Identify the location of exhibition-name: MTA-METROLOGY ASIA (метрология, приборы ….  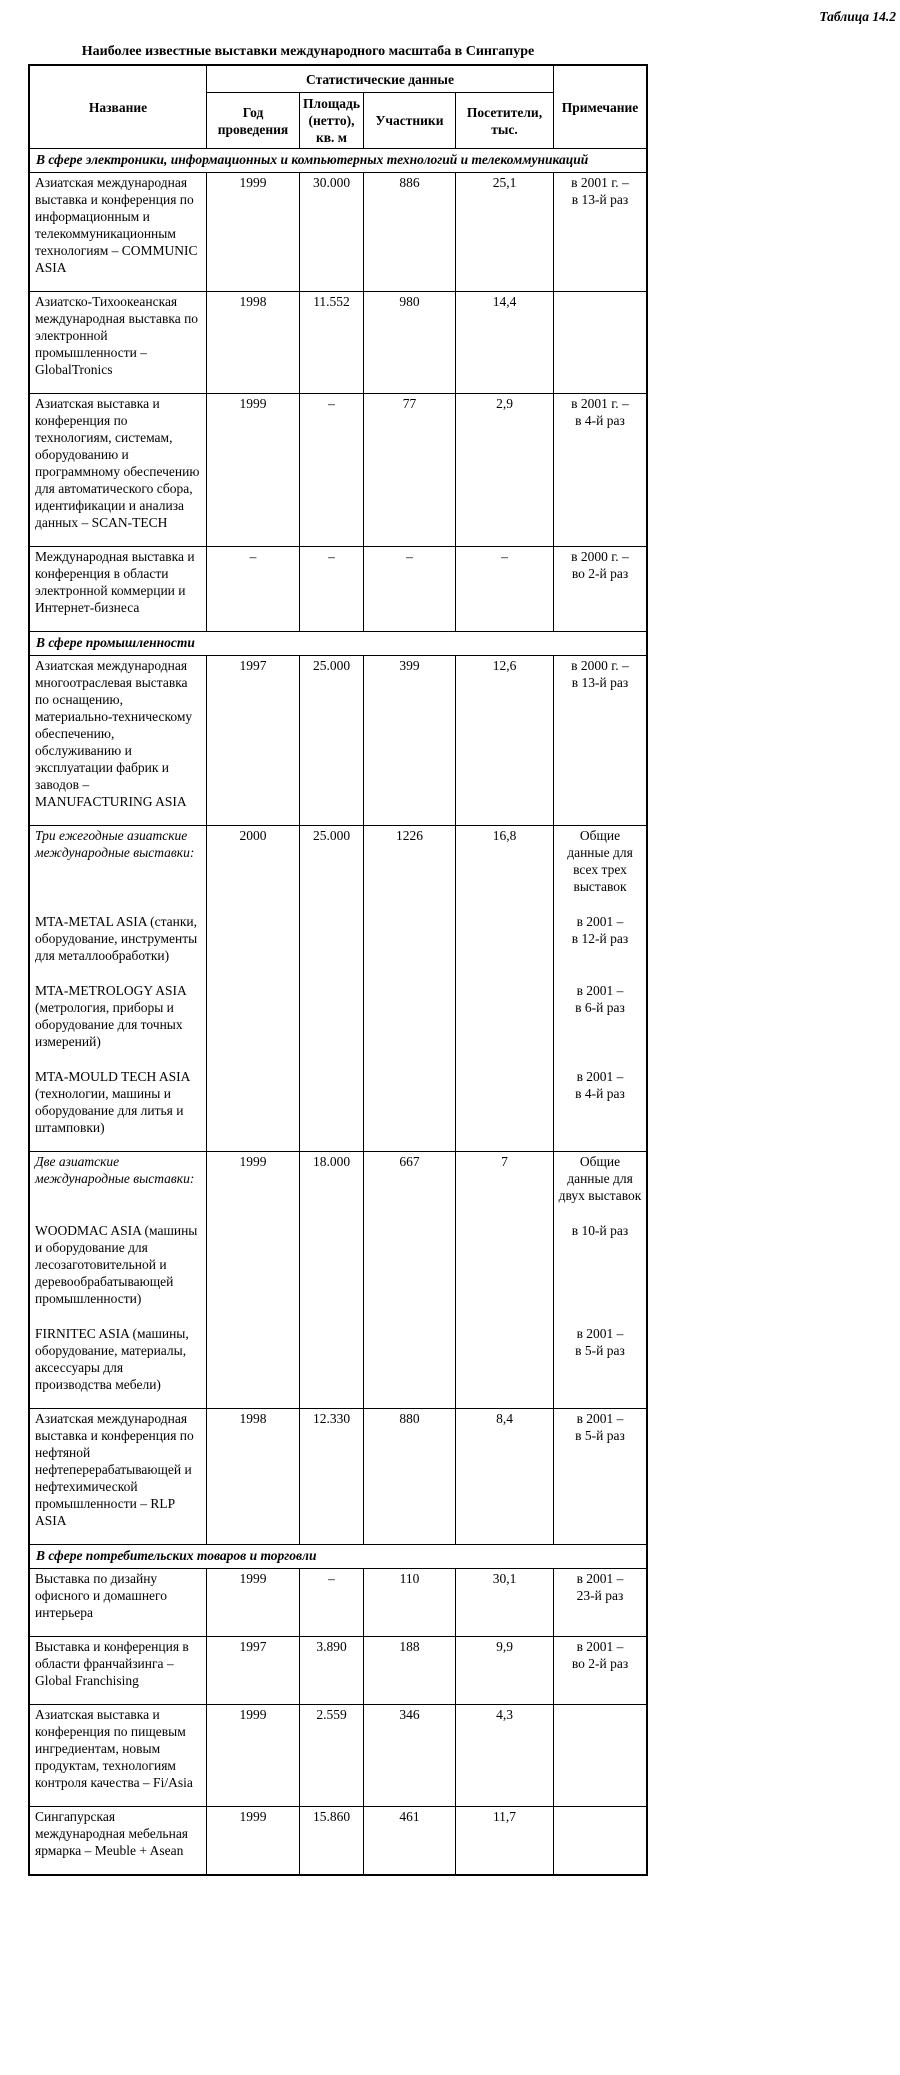
(111, 1016).